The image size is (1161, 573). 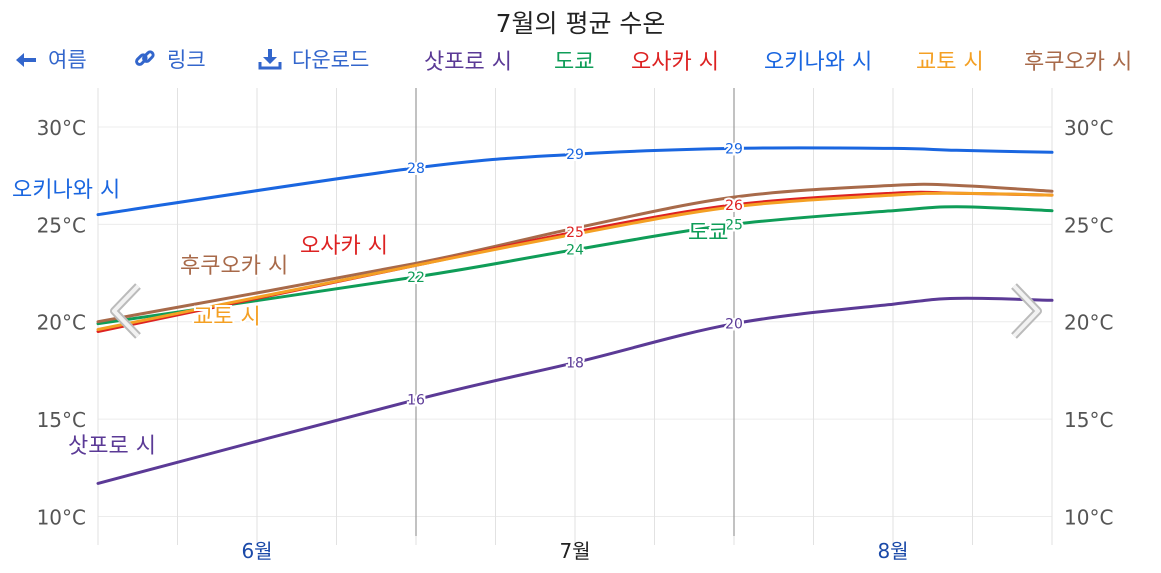 I want to click on legend-item-tokyo: 도쿄, so click(x=574, y=60).